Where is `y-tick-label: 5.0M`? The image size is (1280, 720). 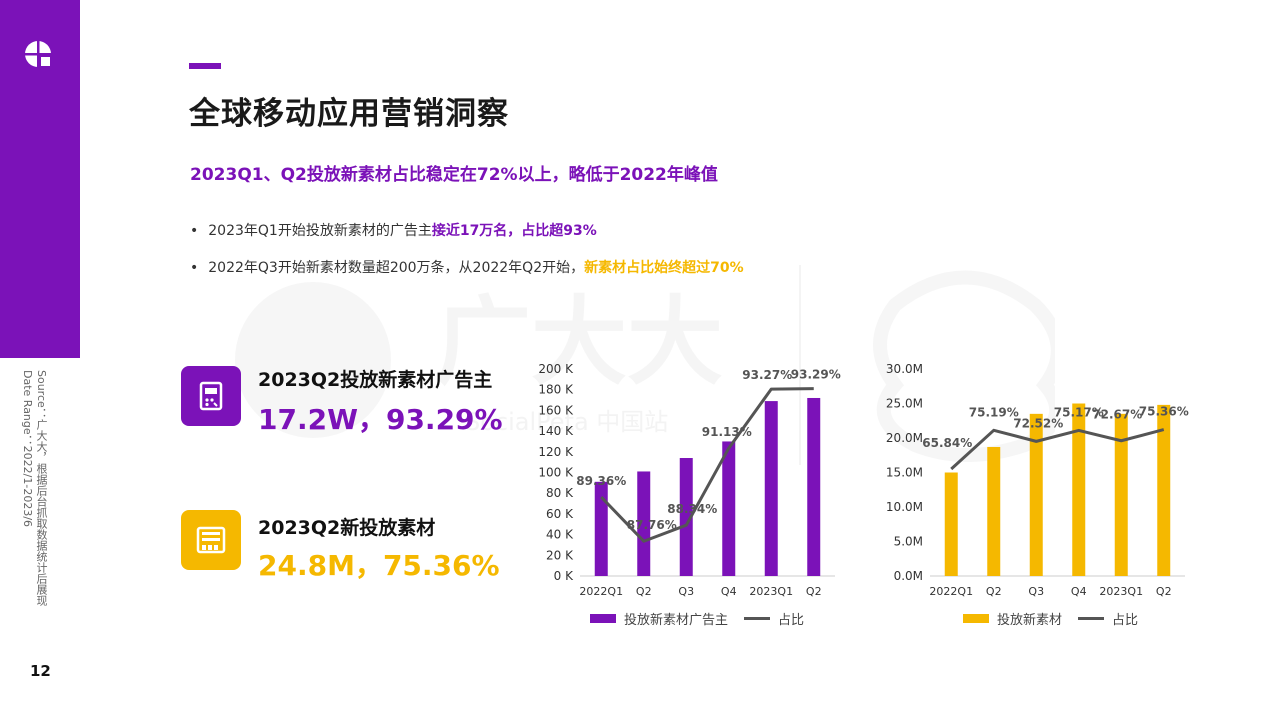 y-tick-label: 5.0M is located at coordinates (908, 542).